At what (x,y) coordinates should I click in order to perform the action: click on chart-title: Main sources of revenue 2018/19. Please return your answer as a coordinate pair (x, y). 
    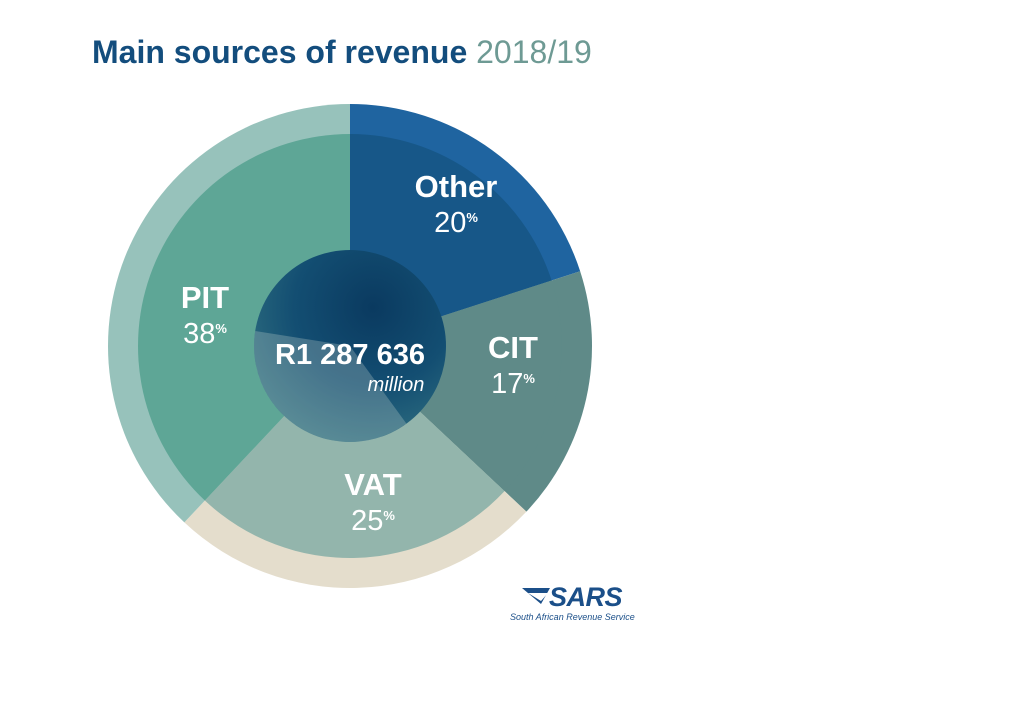
    Looking at the image, I should click on (342, 52).